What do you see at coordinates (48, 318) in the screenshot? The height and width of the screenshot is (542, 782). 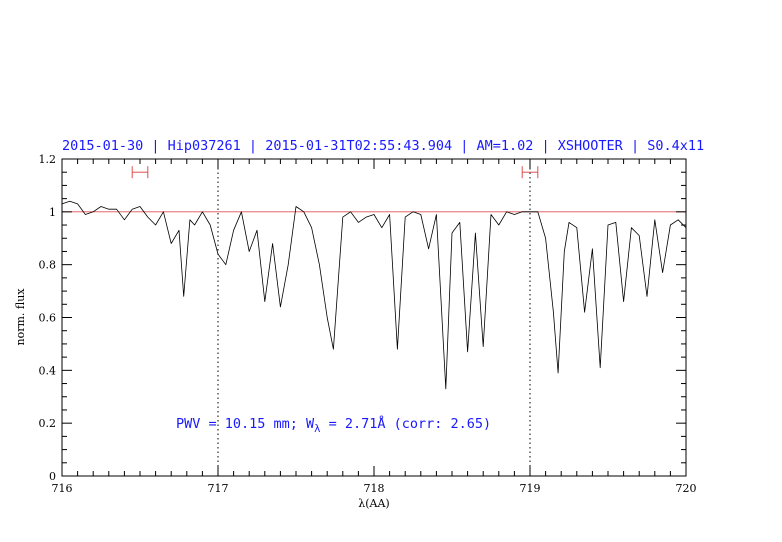 I see `y-tick-label: 0.6` at bounding box center [48, 318].